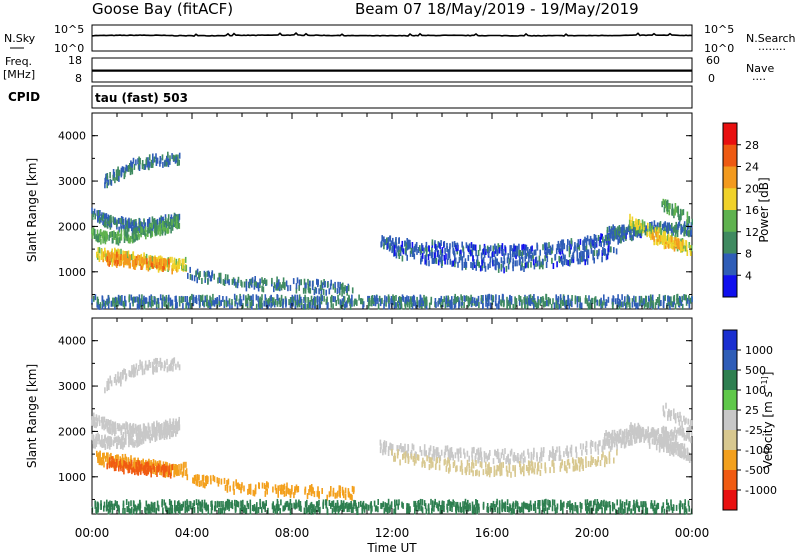  I want to click on station-title: Goose Bay (fitACF), so click(162, 9).